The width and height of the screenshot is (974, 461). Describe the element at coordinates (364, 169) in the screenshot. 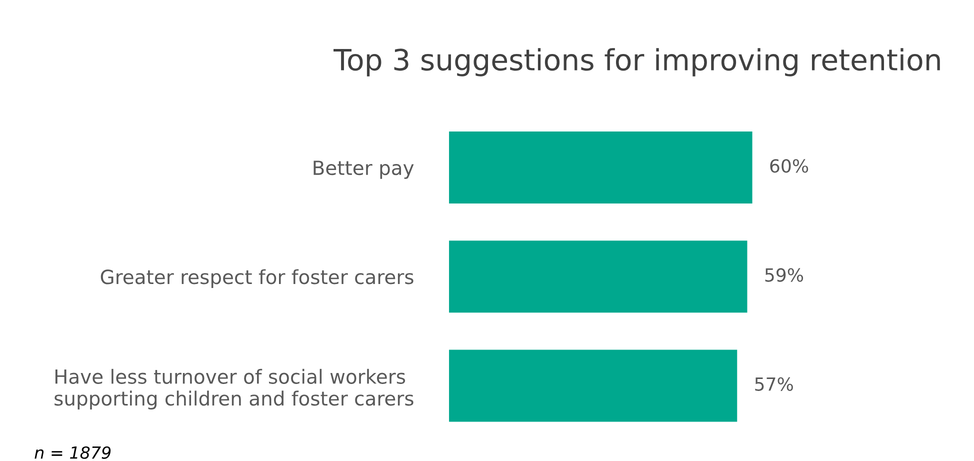

I see `y-tick-label: Better pay` at that location.